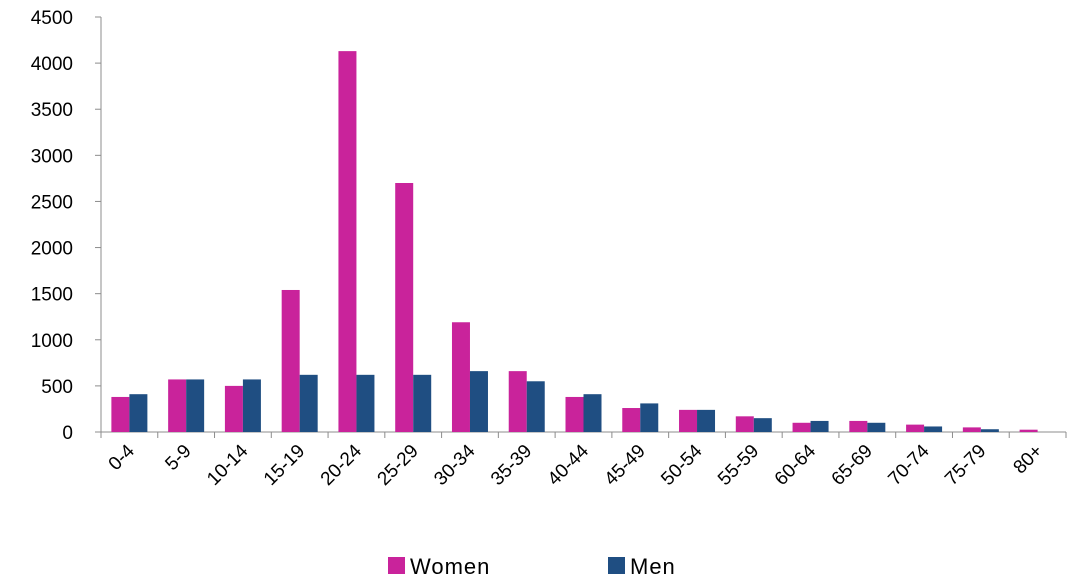 The height and width of the screenshot is (586, 1067). What do you see at coordinates (52, 249) in the screenshot?
I see `y-tick-label: 2000` at bounding box center [52, 249].